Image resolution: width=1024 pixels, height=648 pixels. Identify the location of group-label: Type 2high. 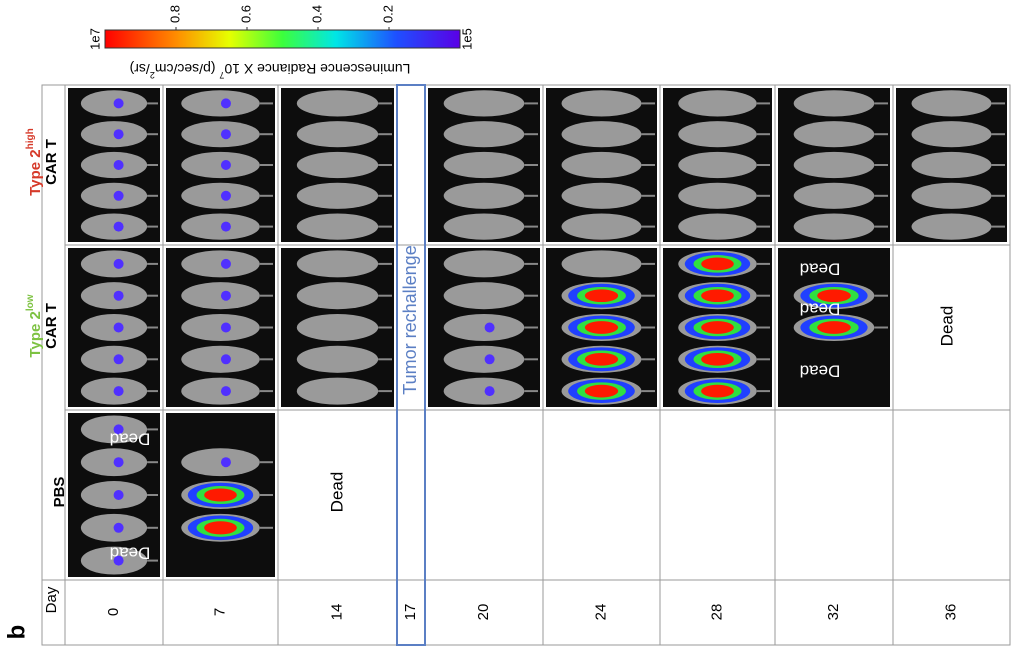
(34, 162).